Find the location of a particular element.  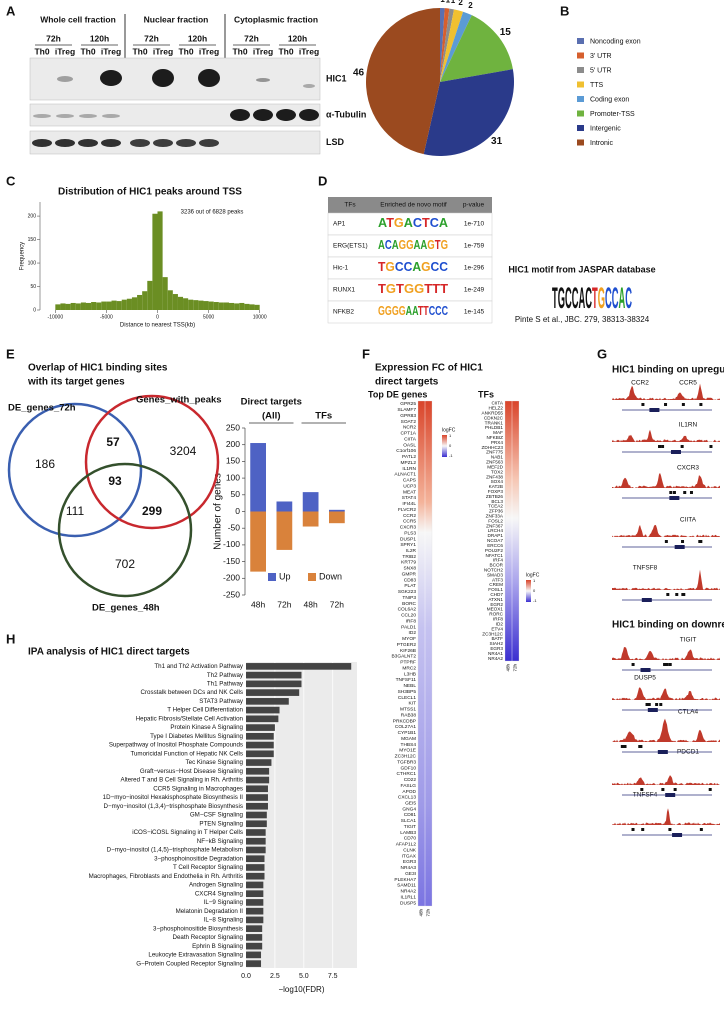

lane-label: Th0 is located at coordinates (87, 51).